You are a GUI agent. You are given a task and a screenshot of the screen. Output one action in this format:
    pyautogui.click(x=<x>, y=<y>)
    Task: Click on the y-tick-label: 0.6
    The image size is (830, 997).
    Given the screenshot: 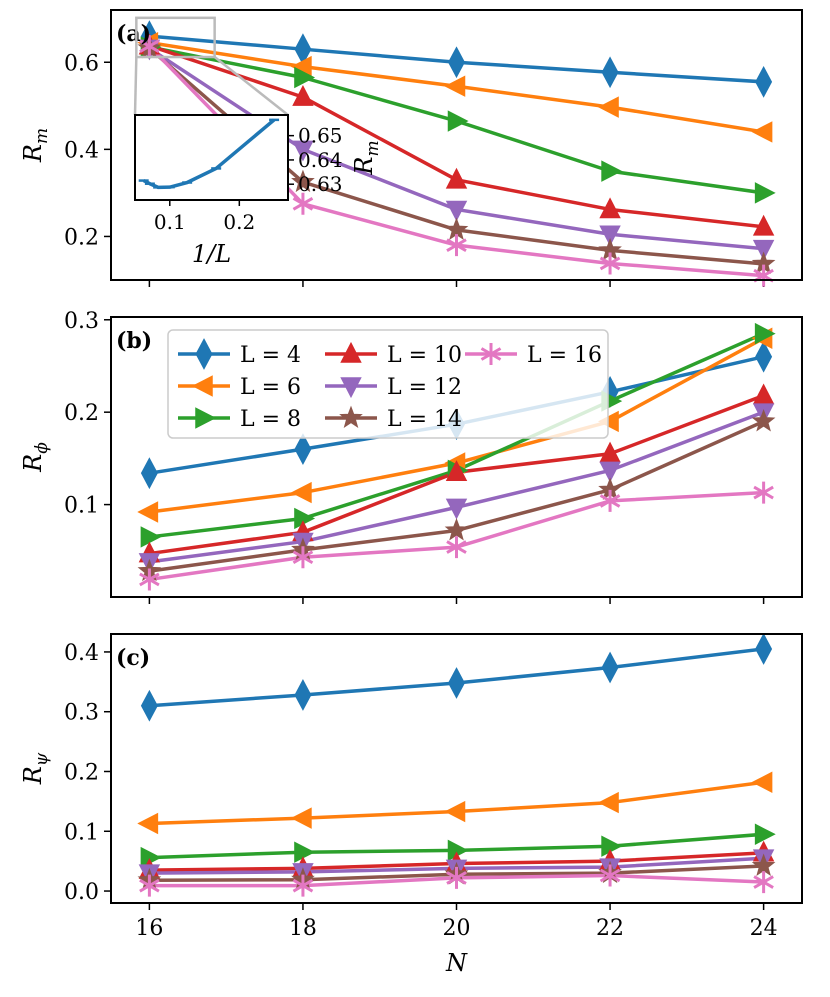 What is the action you would take?
    pyautogui.click(x=81, y=63)
    